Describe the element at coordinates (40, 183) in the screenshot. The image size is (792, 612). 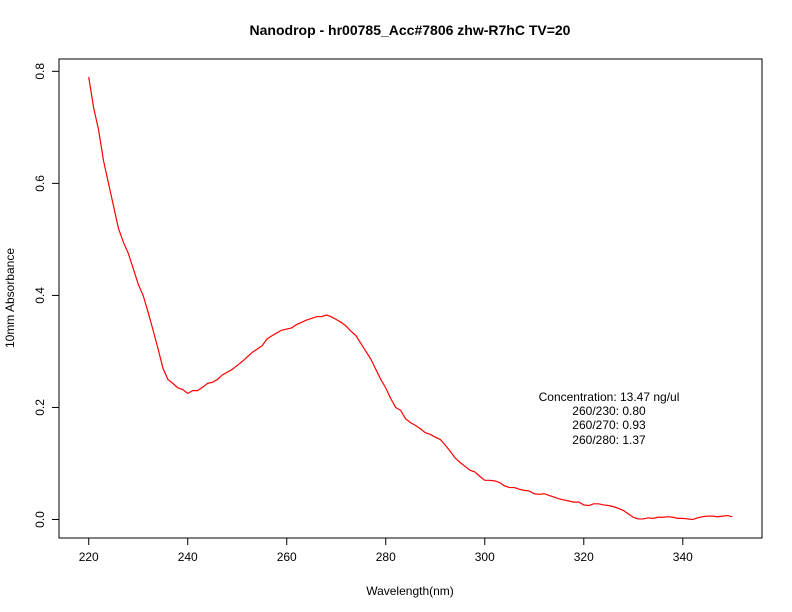
I see `y-tick-label: 0.6` at that location.